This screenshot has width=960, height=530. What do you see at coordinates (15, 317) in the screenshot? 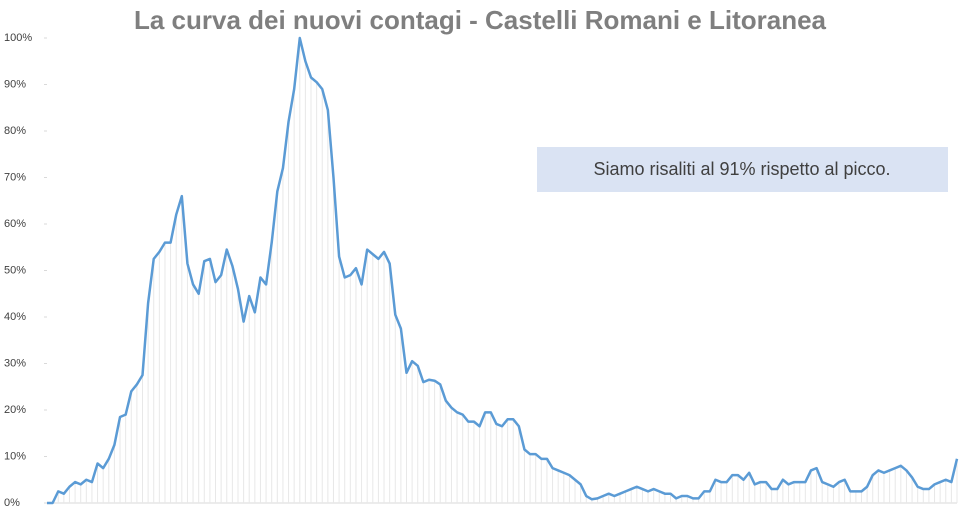
I see `y-tick-label: 40%` at bounding box center [15, 317].